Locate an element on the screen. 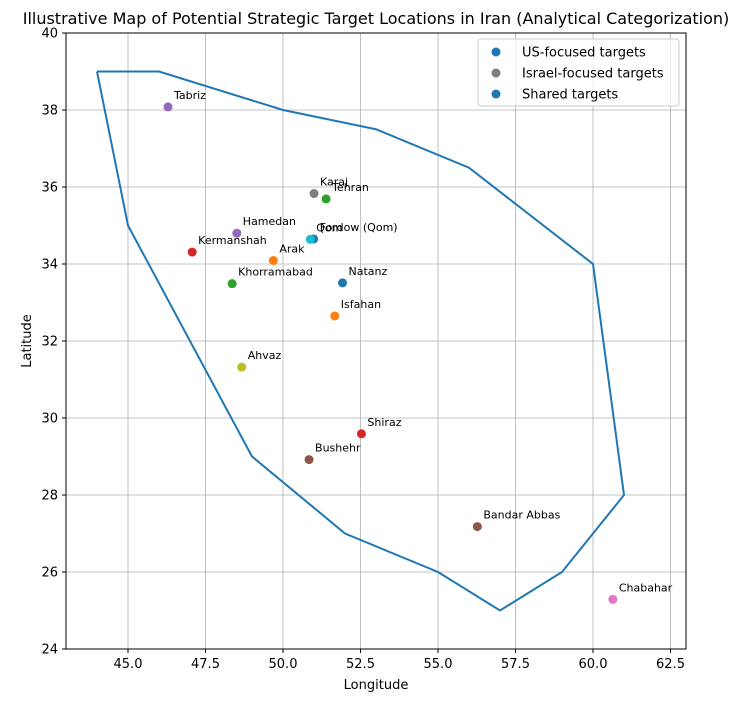  y-tick-label: 34 is located at coordinates (49, 265).